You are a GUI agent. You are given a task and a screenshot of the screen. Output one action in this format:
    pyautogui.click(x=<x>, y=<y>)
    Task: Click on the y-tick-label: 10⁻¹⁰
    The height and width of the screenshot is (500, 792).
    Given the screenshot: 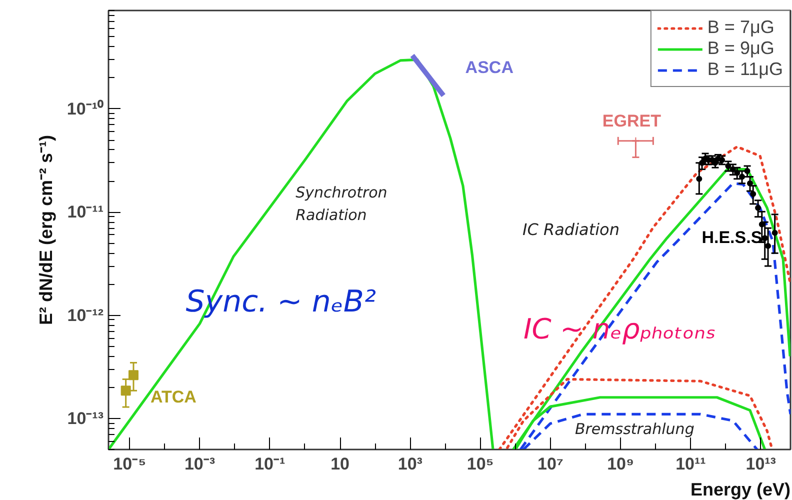 What is the action you would take?
    pyautogui.click(x=85, y=108)
    